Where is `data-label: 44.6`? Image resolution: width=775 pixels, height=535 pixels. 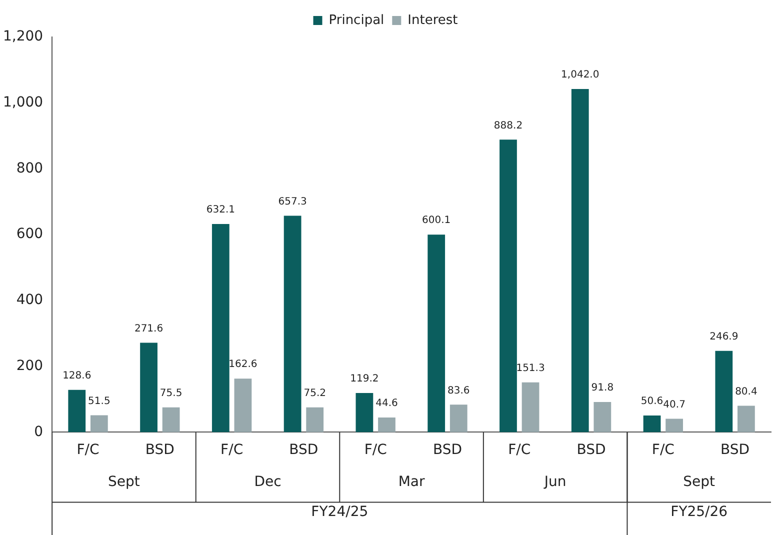
data-label: 44.6 is located at coordinates (387, 404).